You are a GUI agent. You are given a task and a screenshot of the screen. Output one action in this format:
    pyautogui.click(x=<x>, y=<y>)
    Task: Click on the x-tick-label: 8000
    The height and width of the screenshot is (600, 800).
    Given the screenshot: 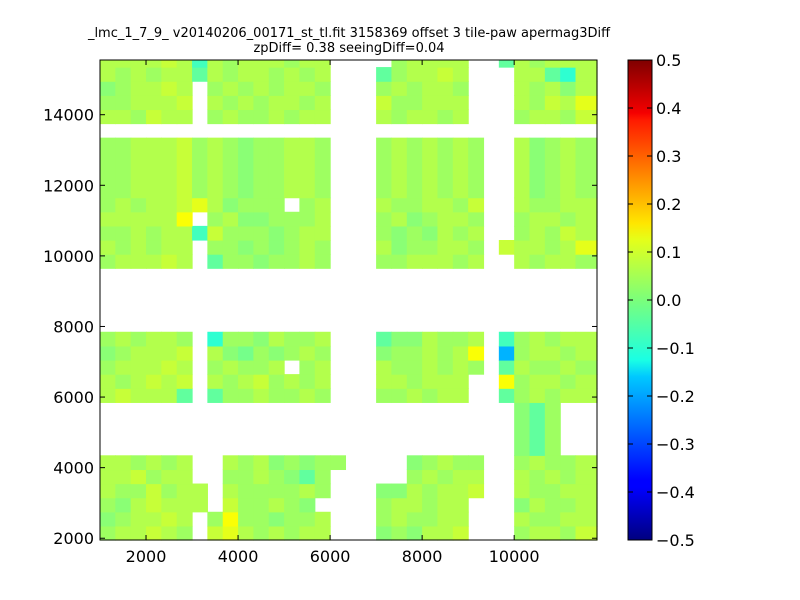 What is the action you would take?
    pyautogui.click(x=422, y=556)
    